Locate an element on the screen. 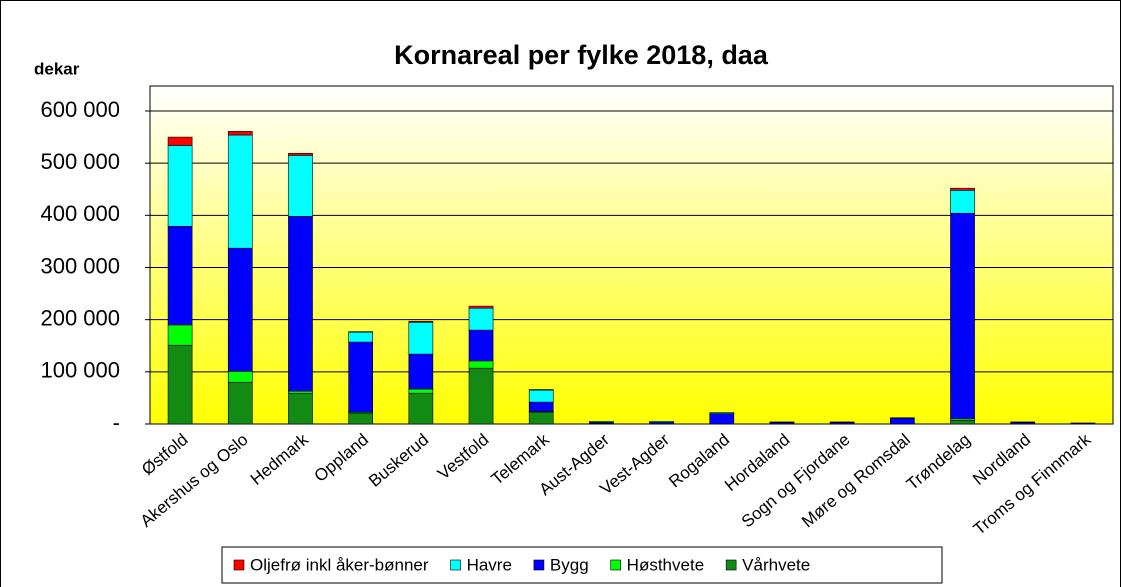 This screenshot has width=1121, height=587. y-tick-label: 300 000 is located at coordinates (80, 265).